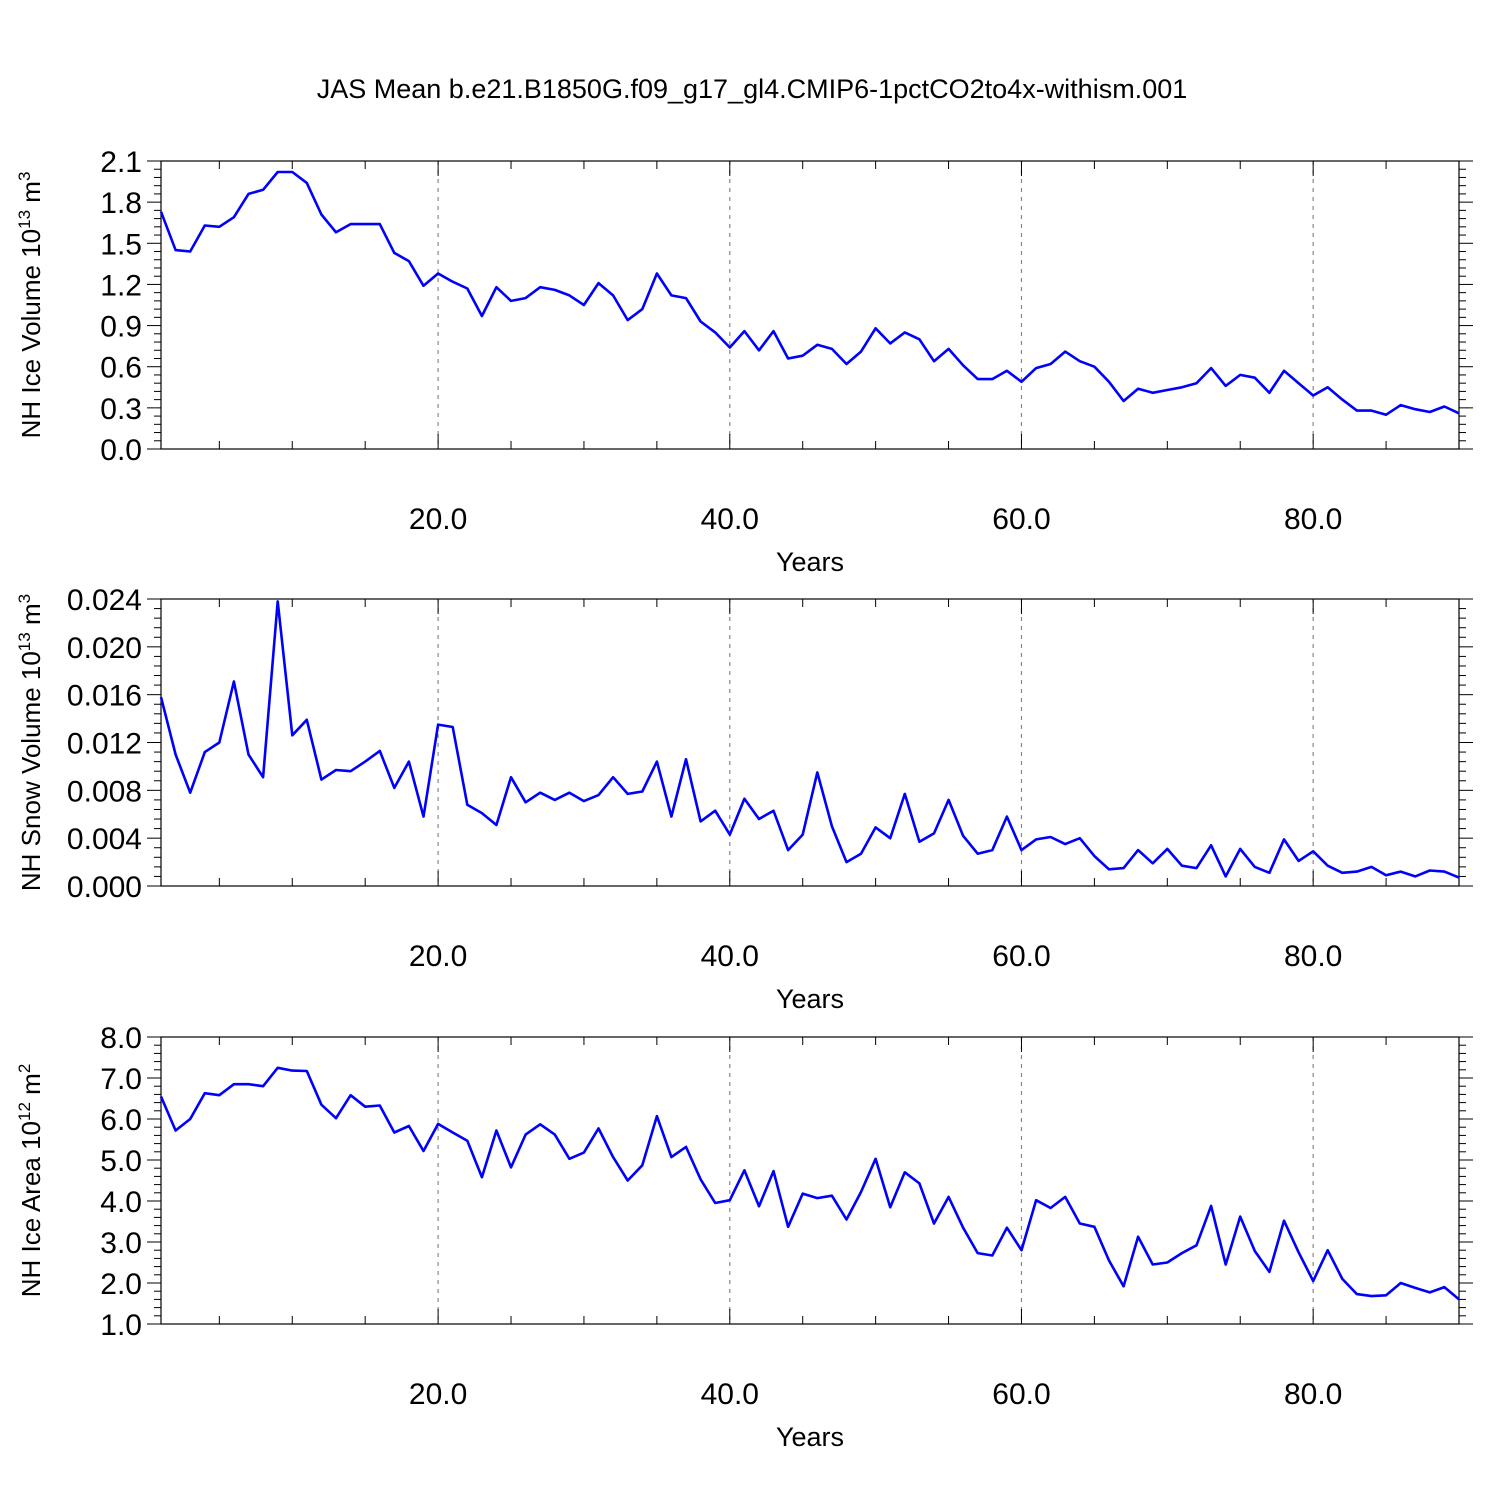  What do you see at coordinates (121, 327) in the screenshot?
I see `y-tick-label: 0.9` at bounding box center [121, 327].